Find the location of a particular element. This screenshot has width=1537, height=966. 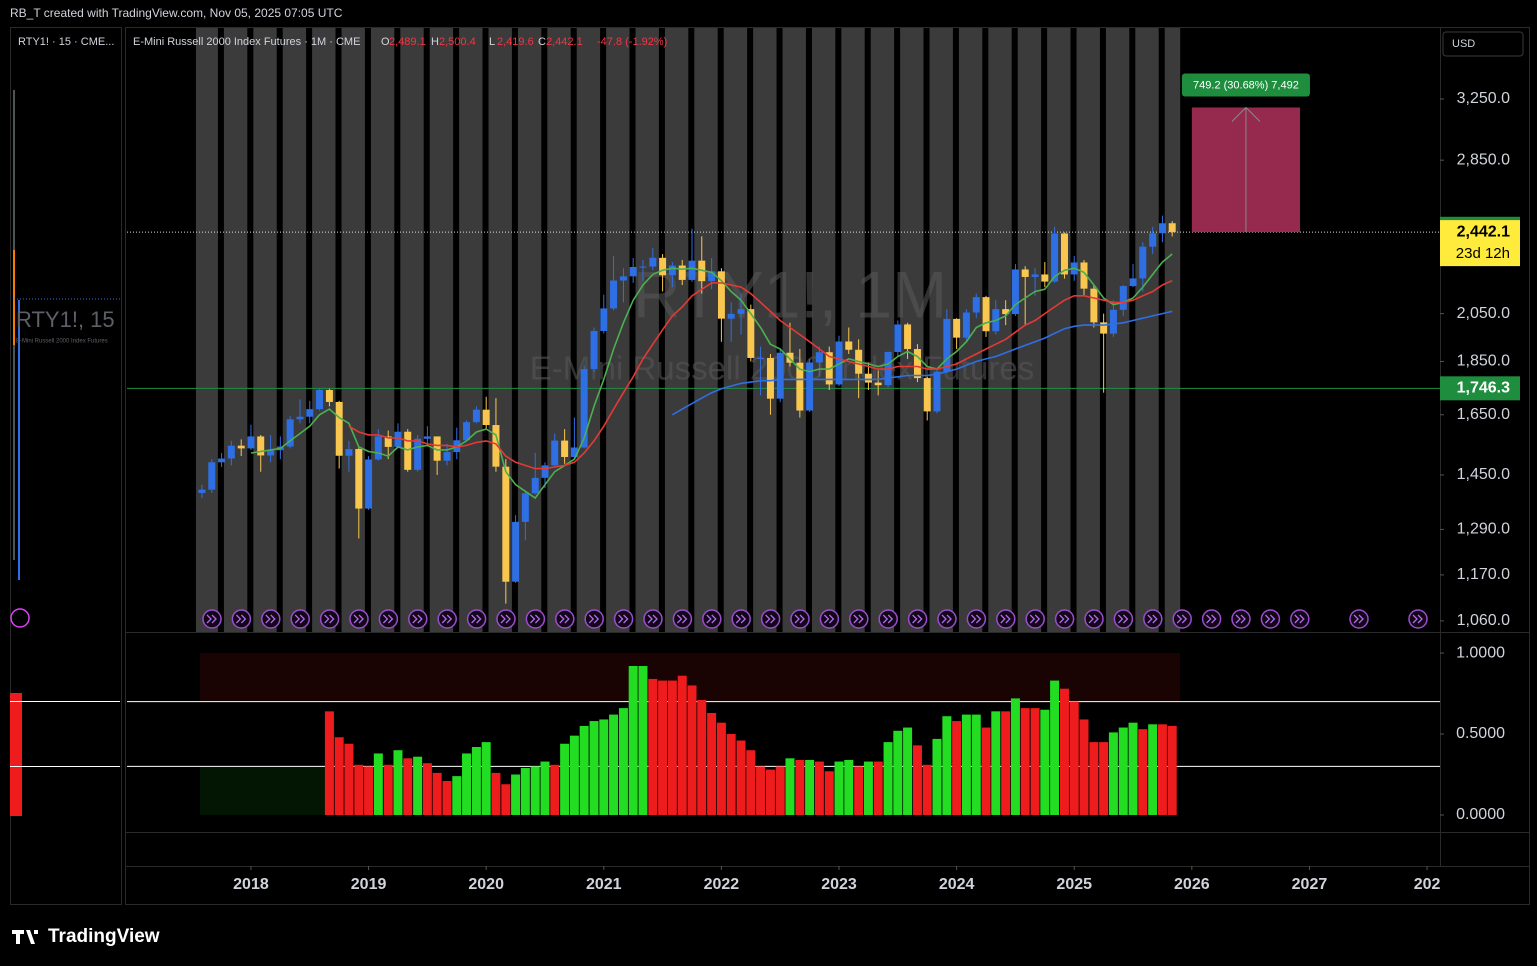

currency-button is located at coordinates (1483, 44).